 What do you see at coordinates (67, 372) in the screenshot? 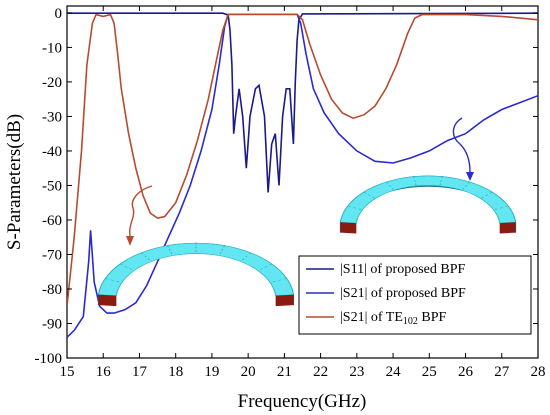
I see `x-tick-label: 15` at bounding box center [67, 372].